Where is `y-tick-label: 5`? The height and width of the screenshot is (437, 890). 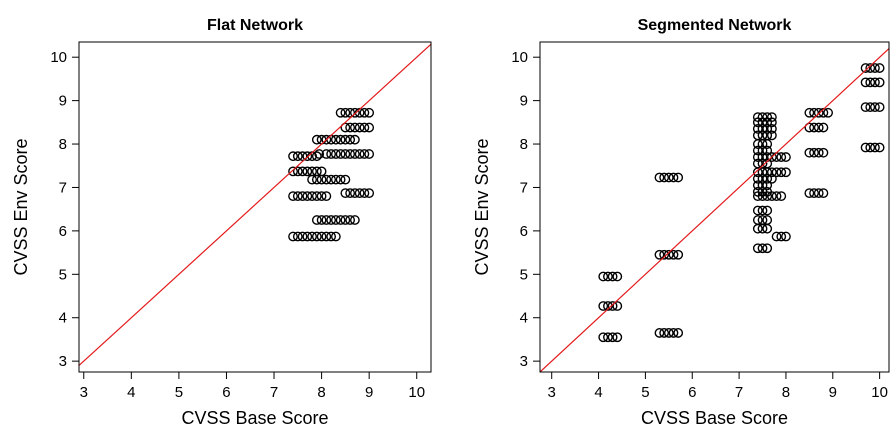
y-tick-label: 5 is located at coordinates (63, 274).